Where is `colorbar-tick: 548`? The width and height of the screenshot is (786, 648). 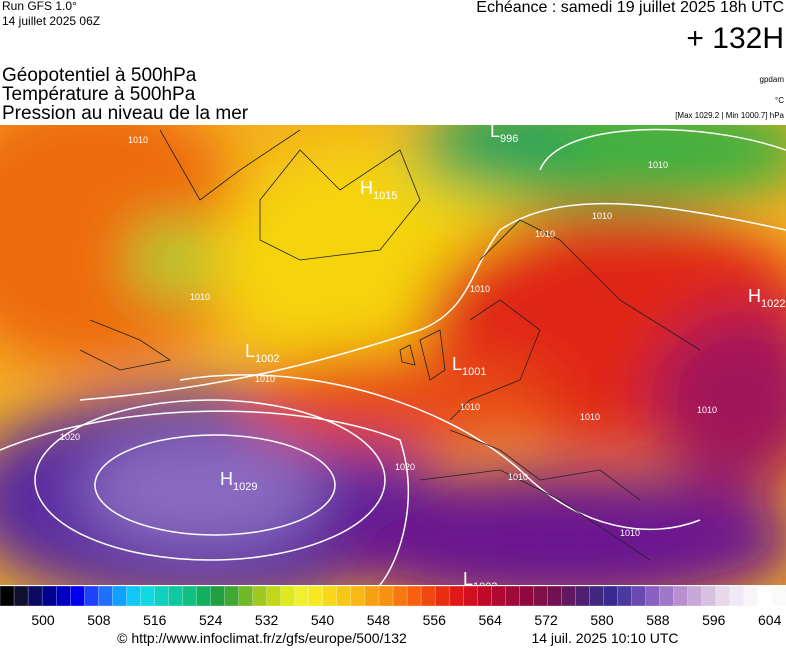
colorbar-tick: 548 is located at coordinates (379, 620).